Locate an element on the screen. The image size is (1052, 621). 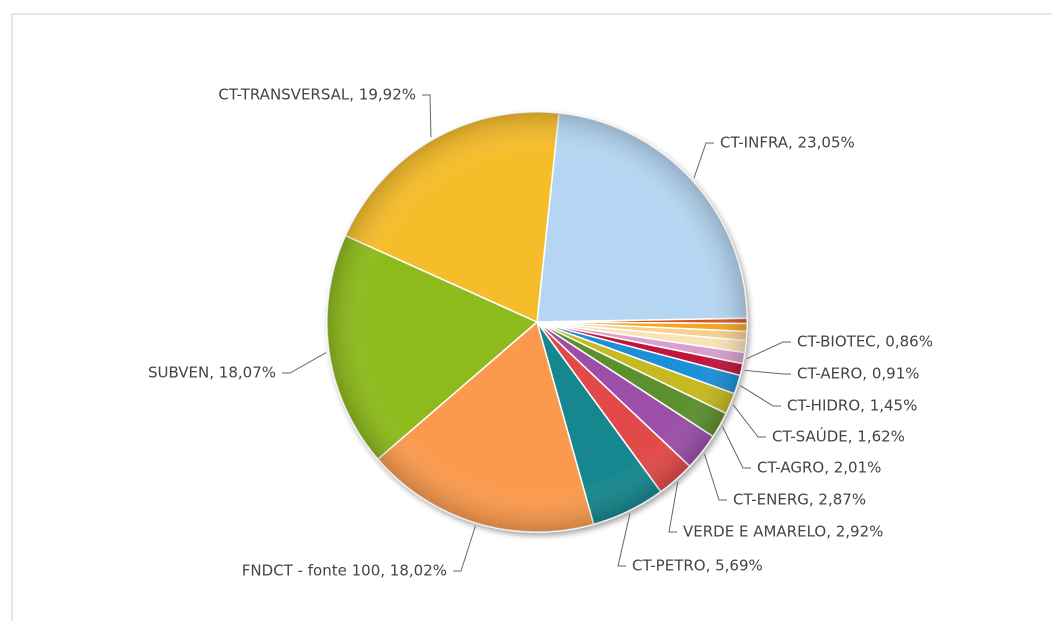
slice-label: CT-TRANSVERSAL, 19,92% is located at coordinates (317, 95).